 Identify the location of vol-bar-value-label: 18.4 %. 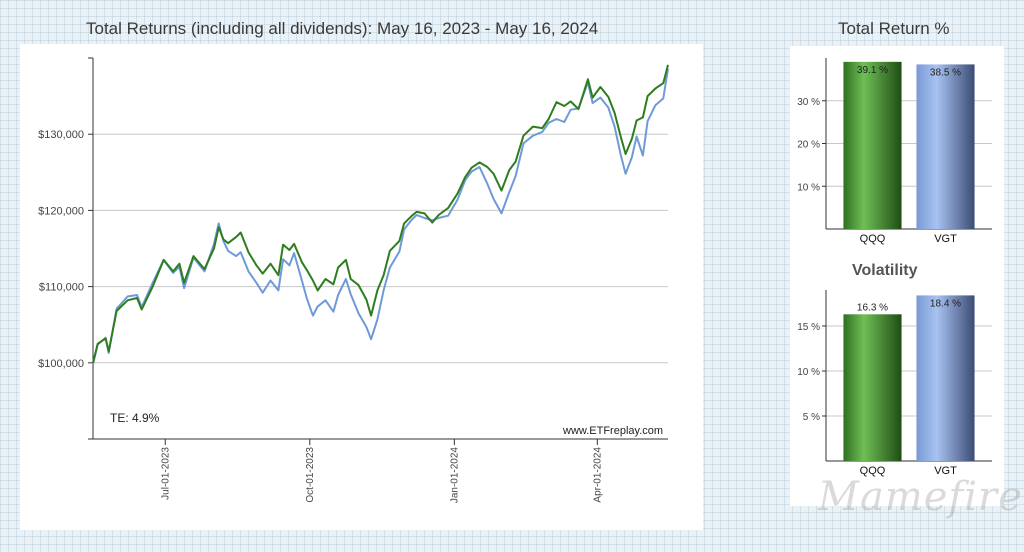
(945, 303).